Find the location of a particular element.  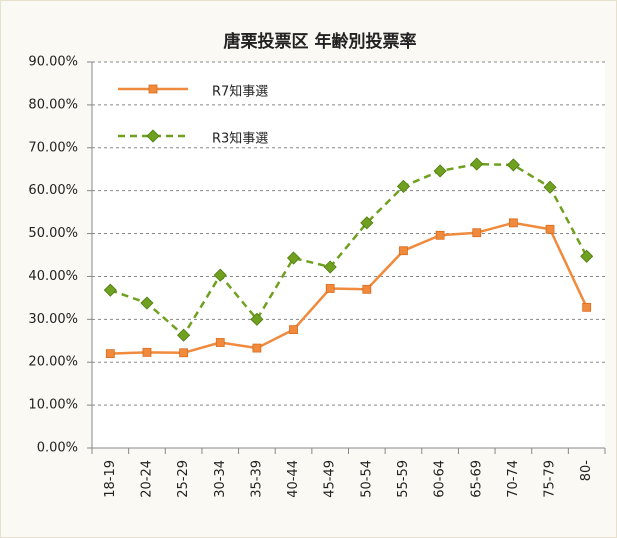

x-tick-label: 18-19 is located at coordinates (110, 479).